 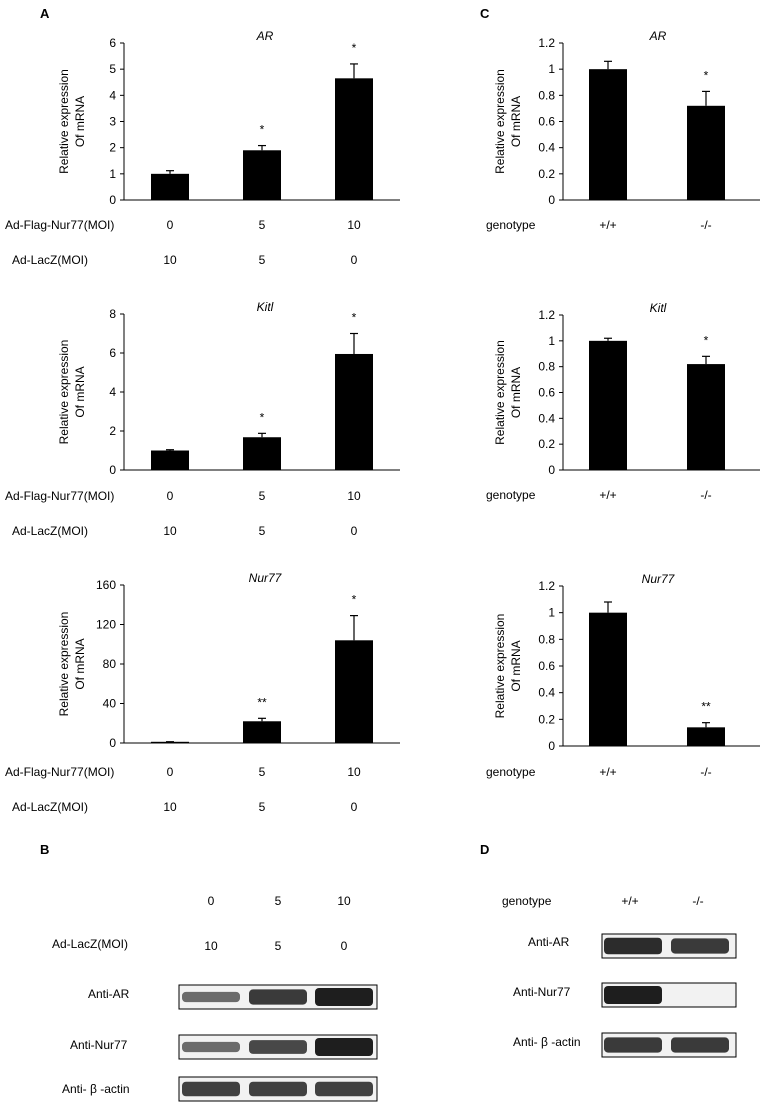 What do you see at coordinates (50, 807) in the screenshot?
I see `lacz-row-label-3: Ad-LacZ(MOI)` at bounding box center [50, 807].